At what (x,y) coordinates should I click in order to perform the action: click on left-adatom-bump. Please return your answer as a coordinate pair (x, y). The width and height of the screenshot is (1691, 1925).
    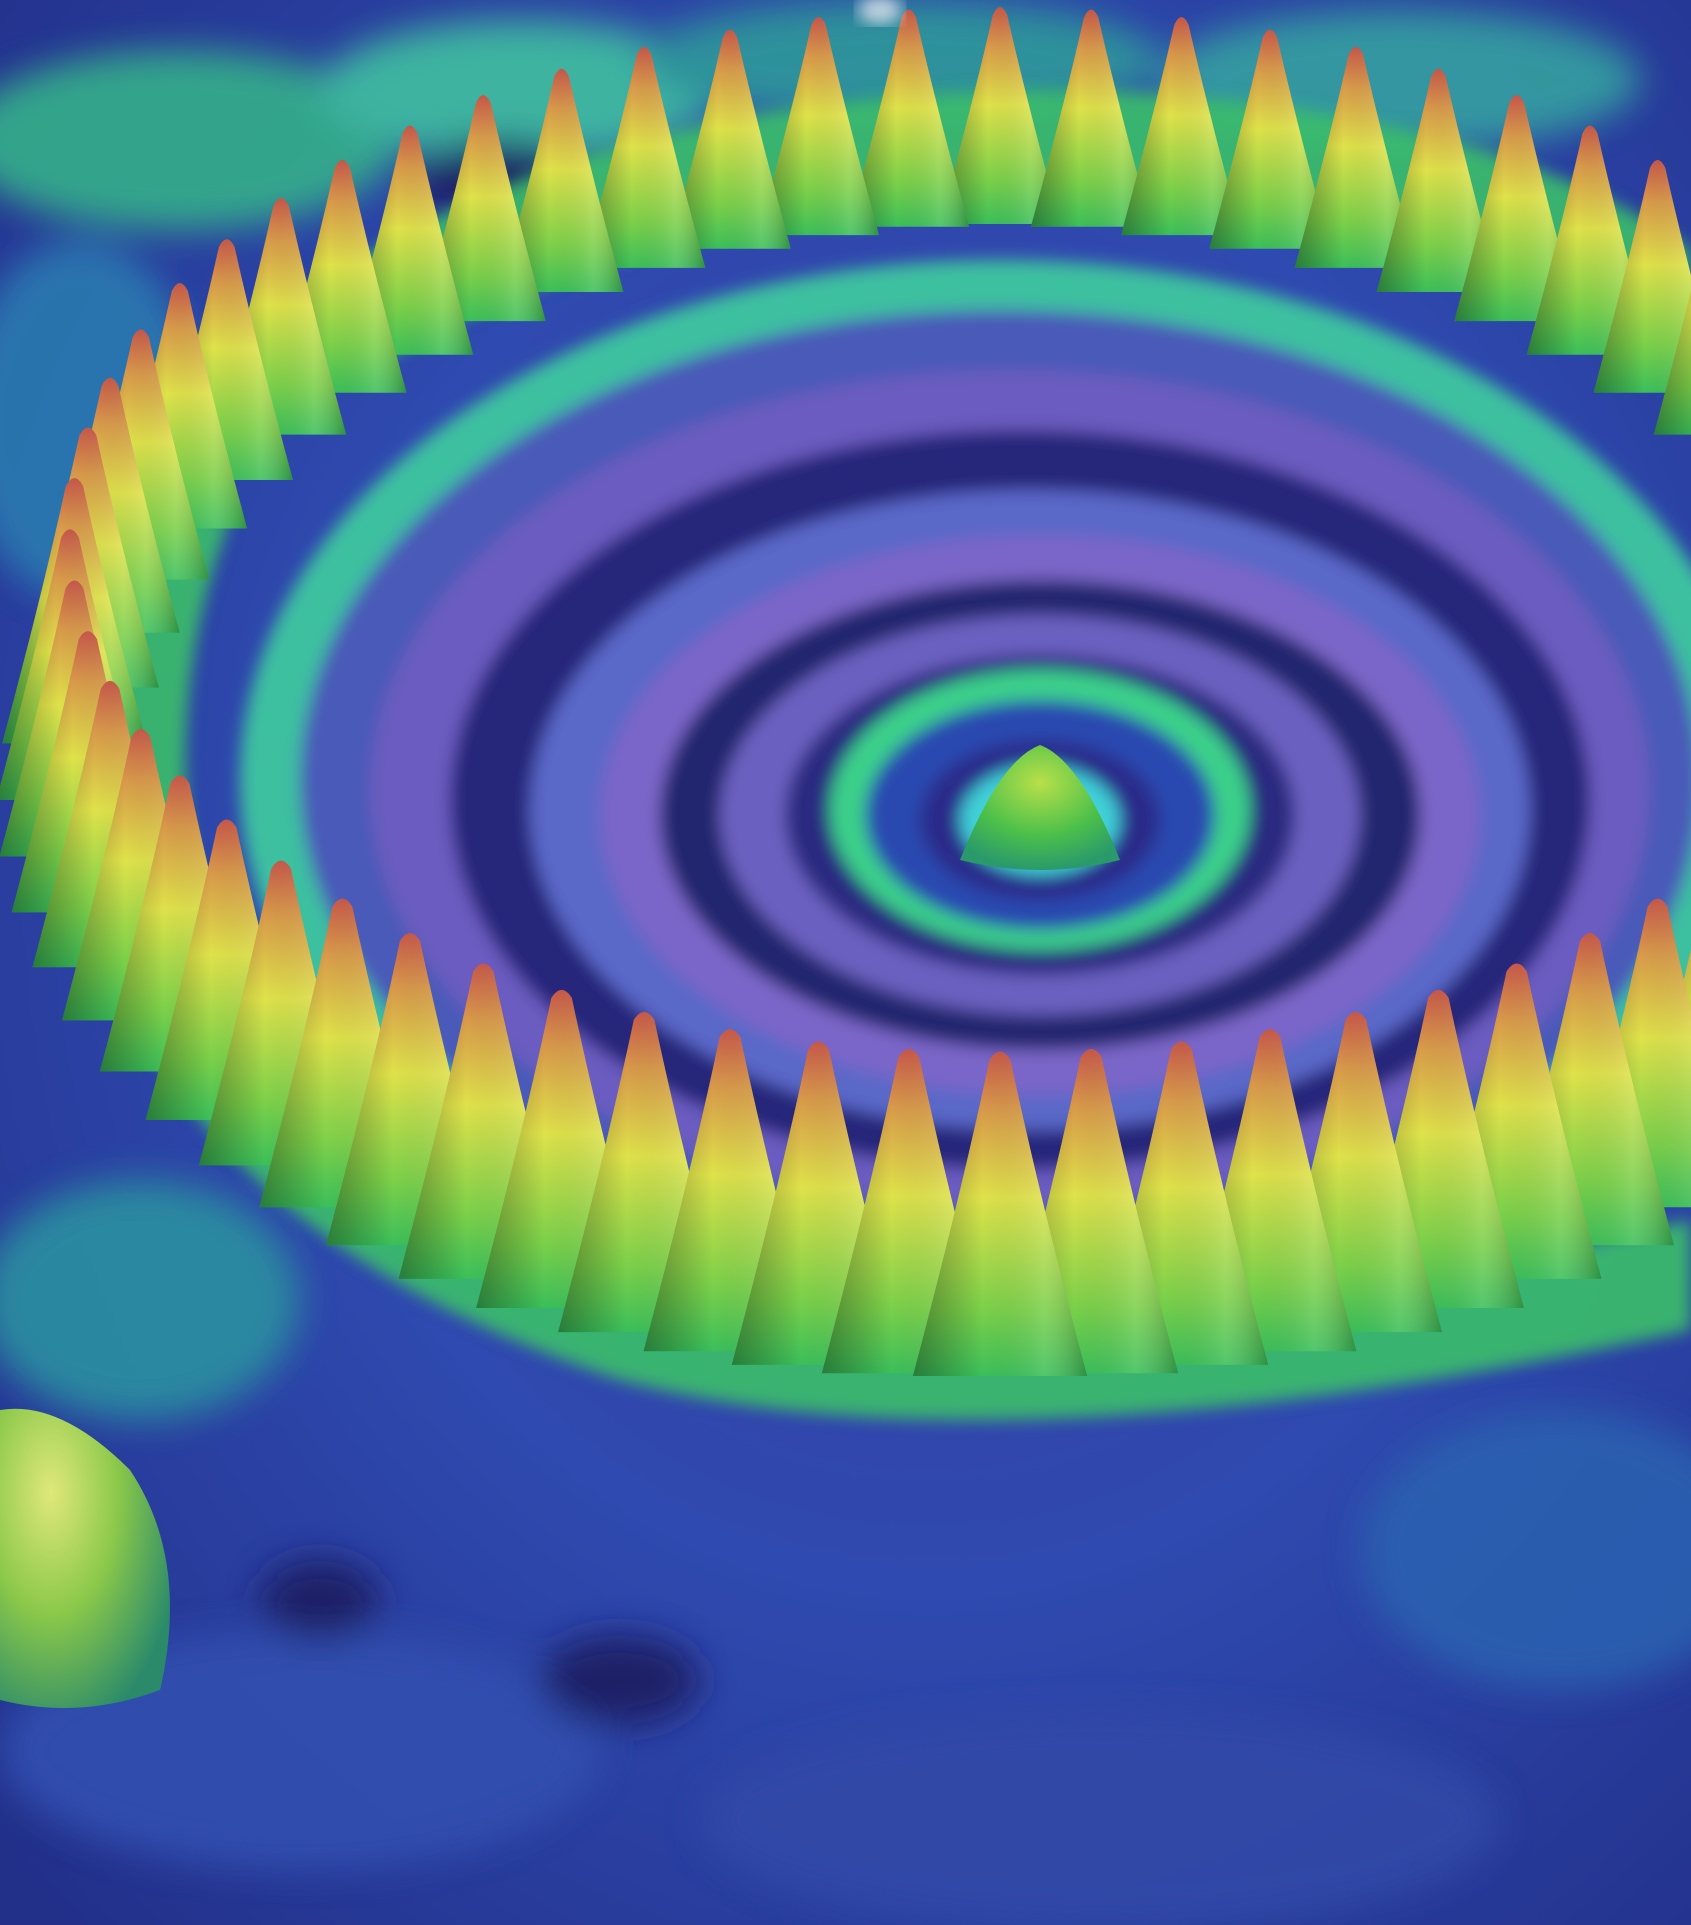
    Looking at the image, I should click on (85, 1554).